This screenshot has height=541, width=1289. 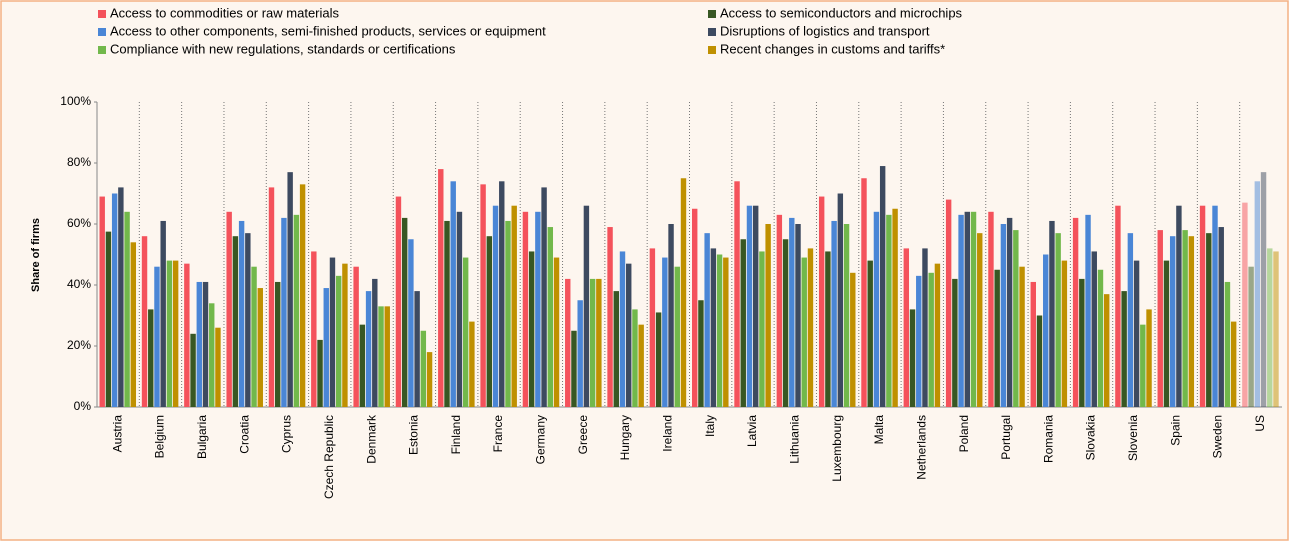 What do you see at coordinates (879, 430) in the screenshot?
I see `x-tick-label: Malta` at bounding box center [879, 430].